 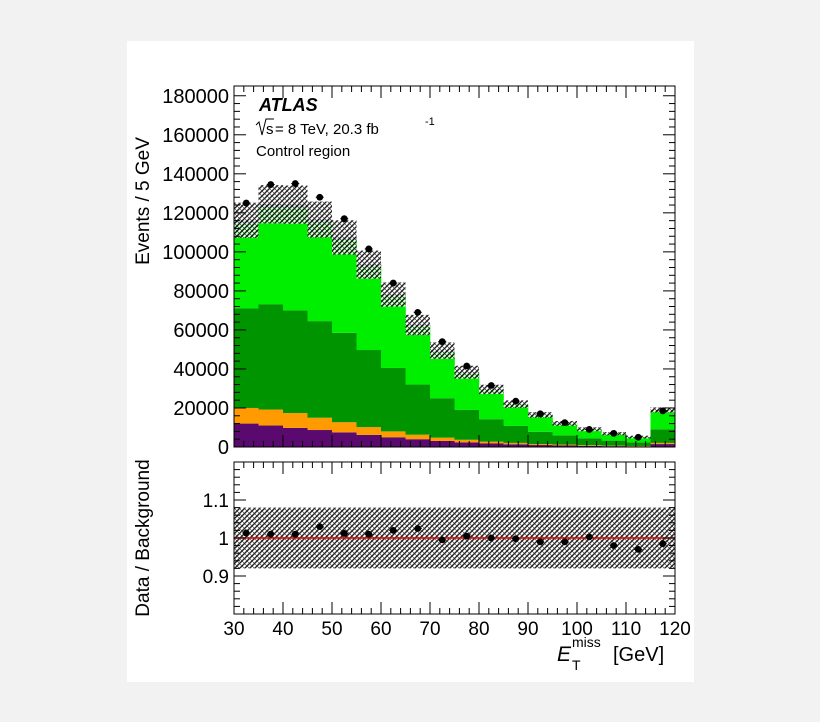 I want to click on ratio-x-ticks: 30 40 50 60 70 80 90 100 110 120, so click(x=457, y=551).